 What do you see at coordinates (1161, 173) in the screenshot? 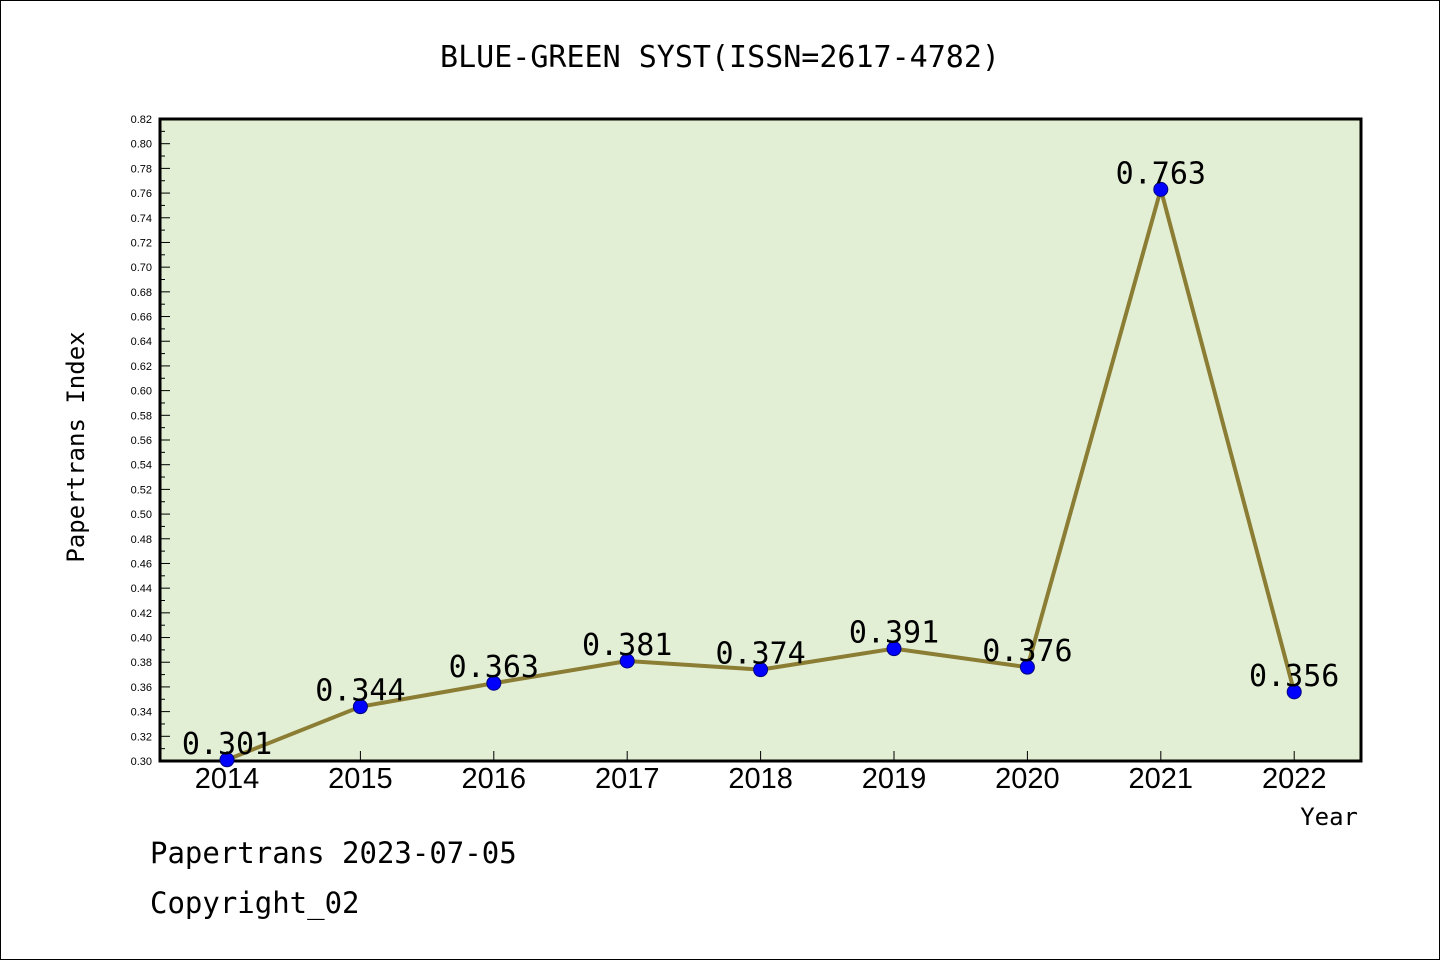
I see `data-label: 0.763` at bounding box center [1161, 173].